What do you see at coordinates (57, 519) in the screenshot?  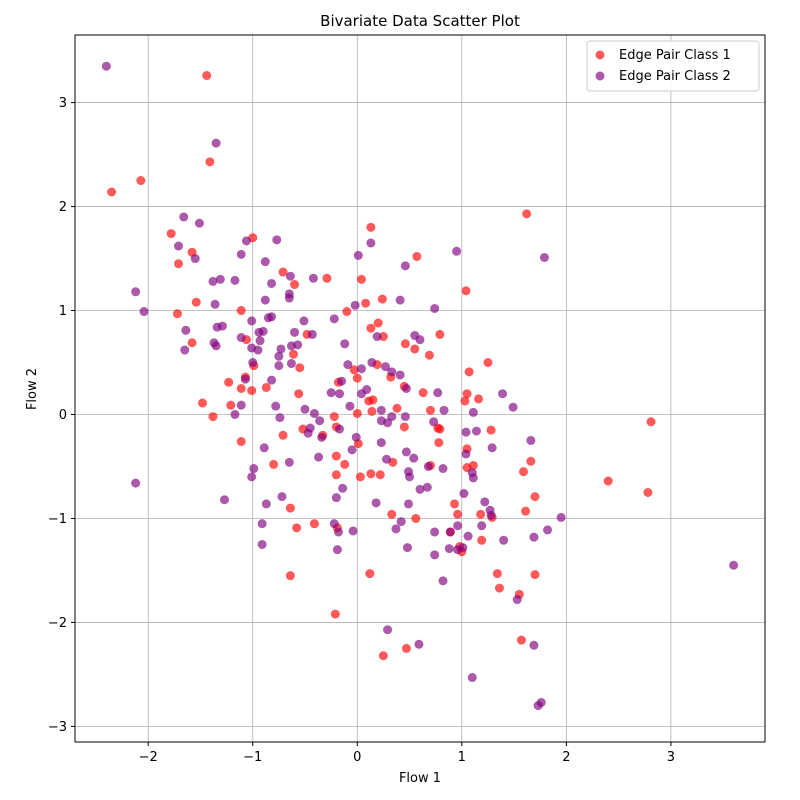 I see `y-tick-label: −1` at bounding box center [57, 519].